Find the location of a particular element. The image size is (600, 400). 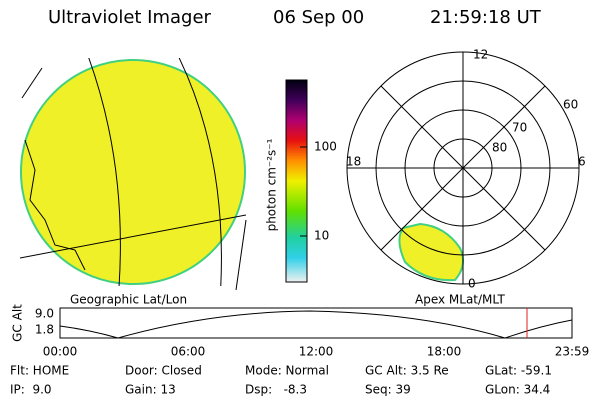

colorbar-tick: 100 is located at coordinates (325, 147).